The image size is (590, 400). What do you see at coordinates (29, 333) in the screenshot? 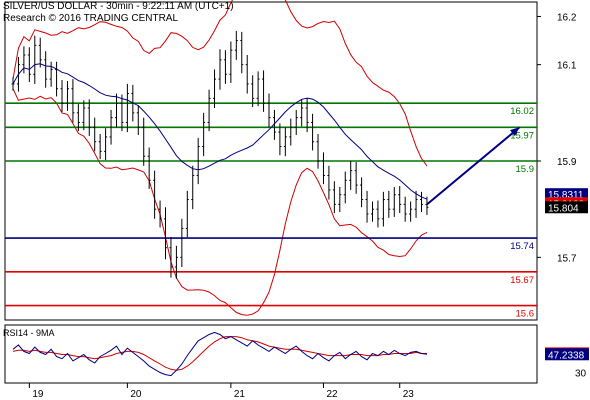
I see `rsi-title: RSI14 - 9MA` at bounding box center [29, 333].